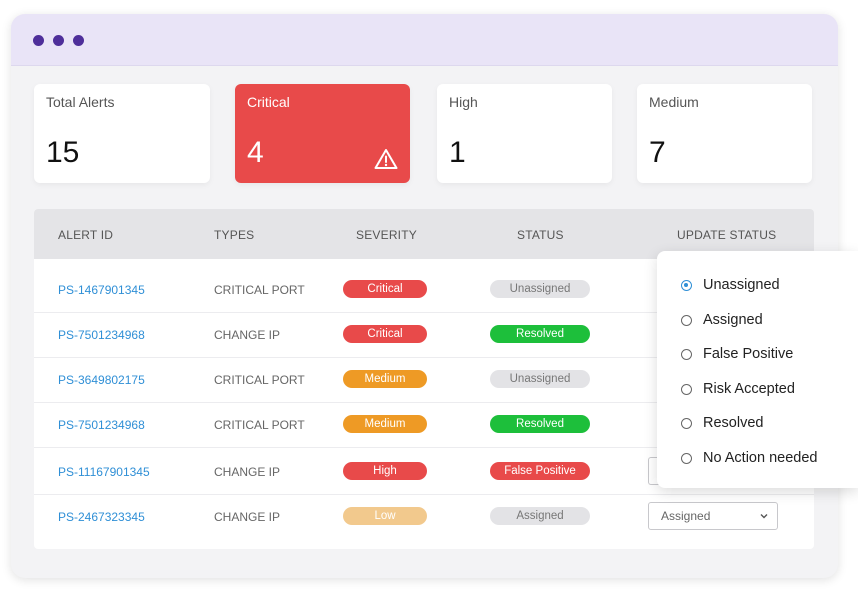  Describe the element at coordinates (463, 102) in the screenshot. I see `summary-label: High` at that location.